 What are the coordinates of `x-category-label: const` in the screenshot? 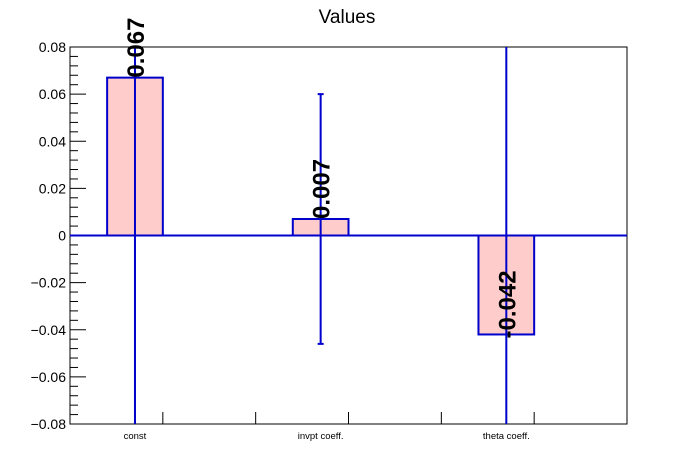 It's located at (135, 436).